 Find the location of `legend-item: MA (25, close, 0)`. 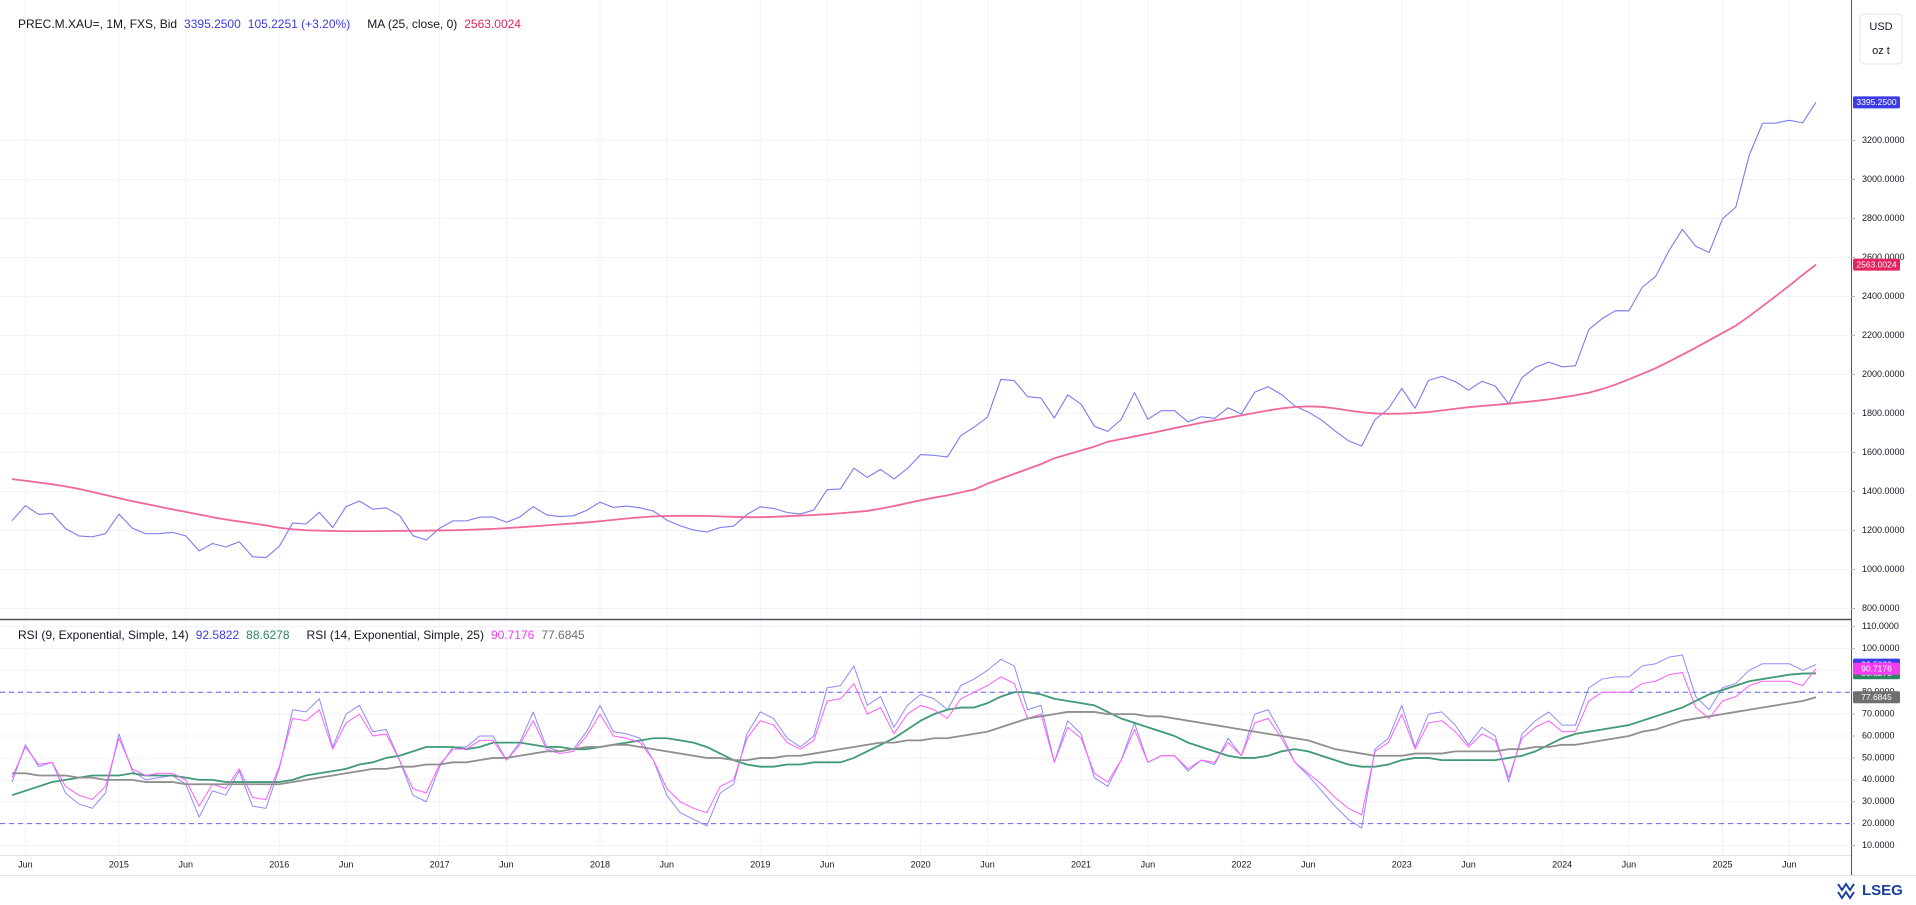

legend-item: MA (25, close, 0) is located at coordinates (412, 24).